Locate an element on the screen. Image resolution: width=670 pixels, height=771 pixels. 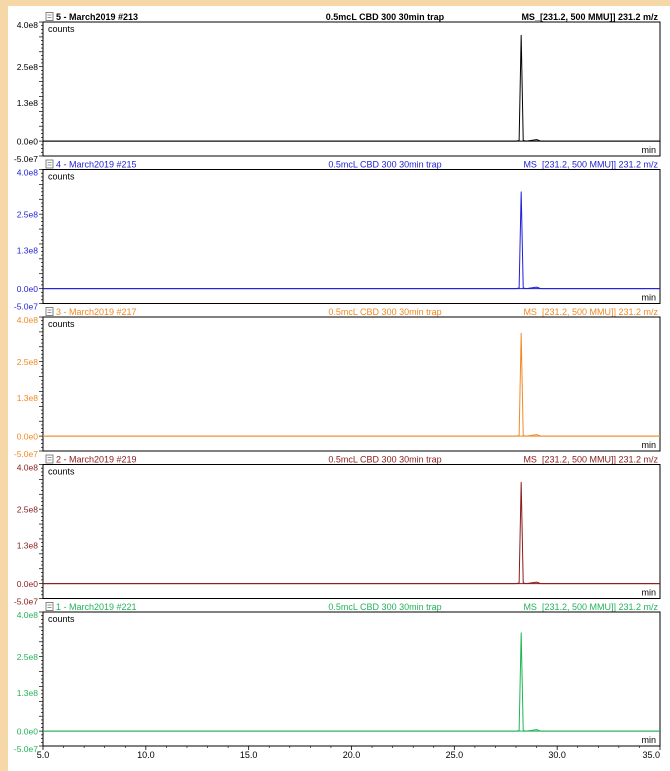
window-border-left is located at coordinates (4, 385).